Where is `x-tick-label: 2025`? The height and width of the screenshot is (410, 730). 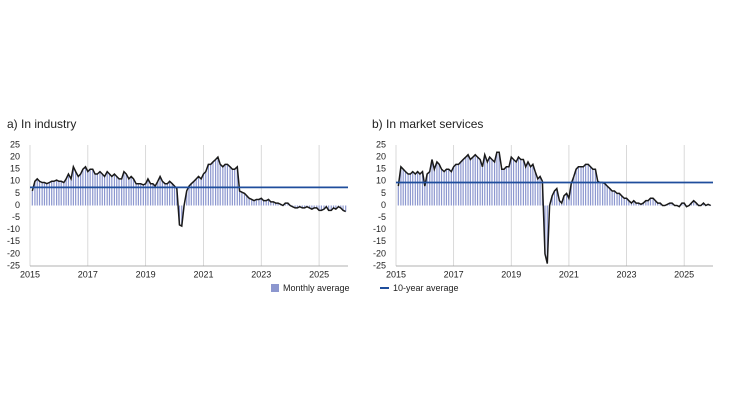
x-tick-label: 2025 is located at coordinates (319, 274).